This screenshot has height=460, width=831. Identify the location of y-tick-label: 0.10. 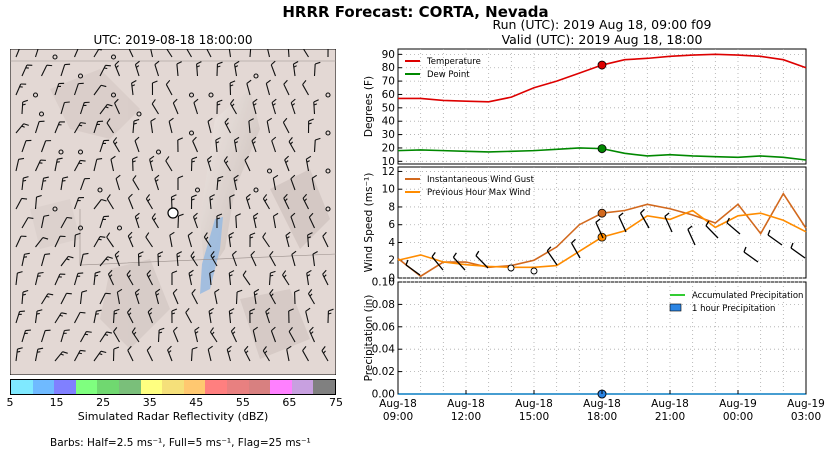
(383, 283).